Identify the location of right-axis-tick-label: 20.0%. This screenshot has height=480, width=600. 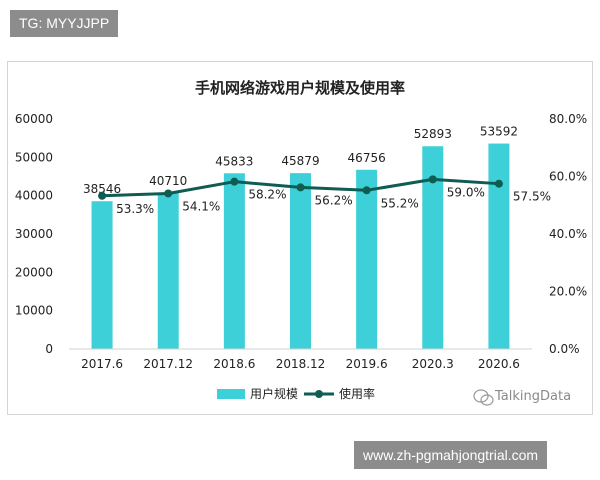
(568, 292).